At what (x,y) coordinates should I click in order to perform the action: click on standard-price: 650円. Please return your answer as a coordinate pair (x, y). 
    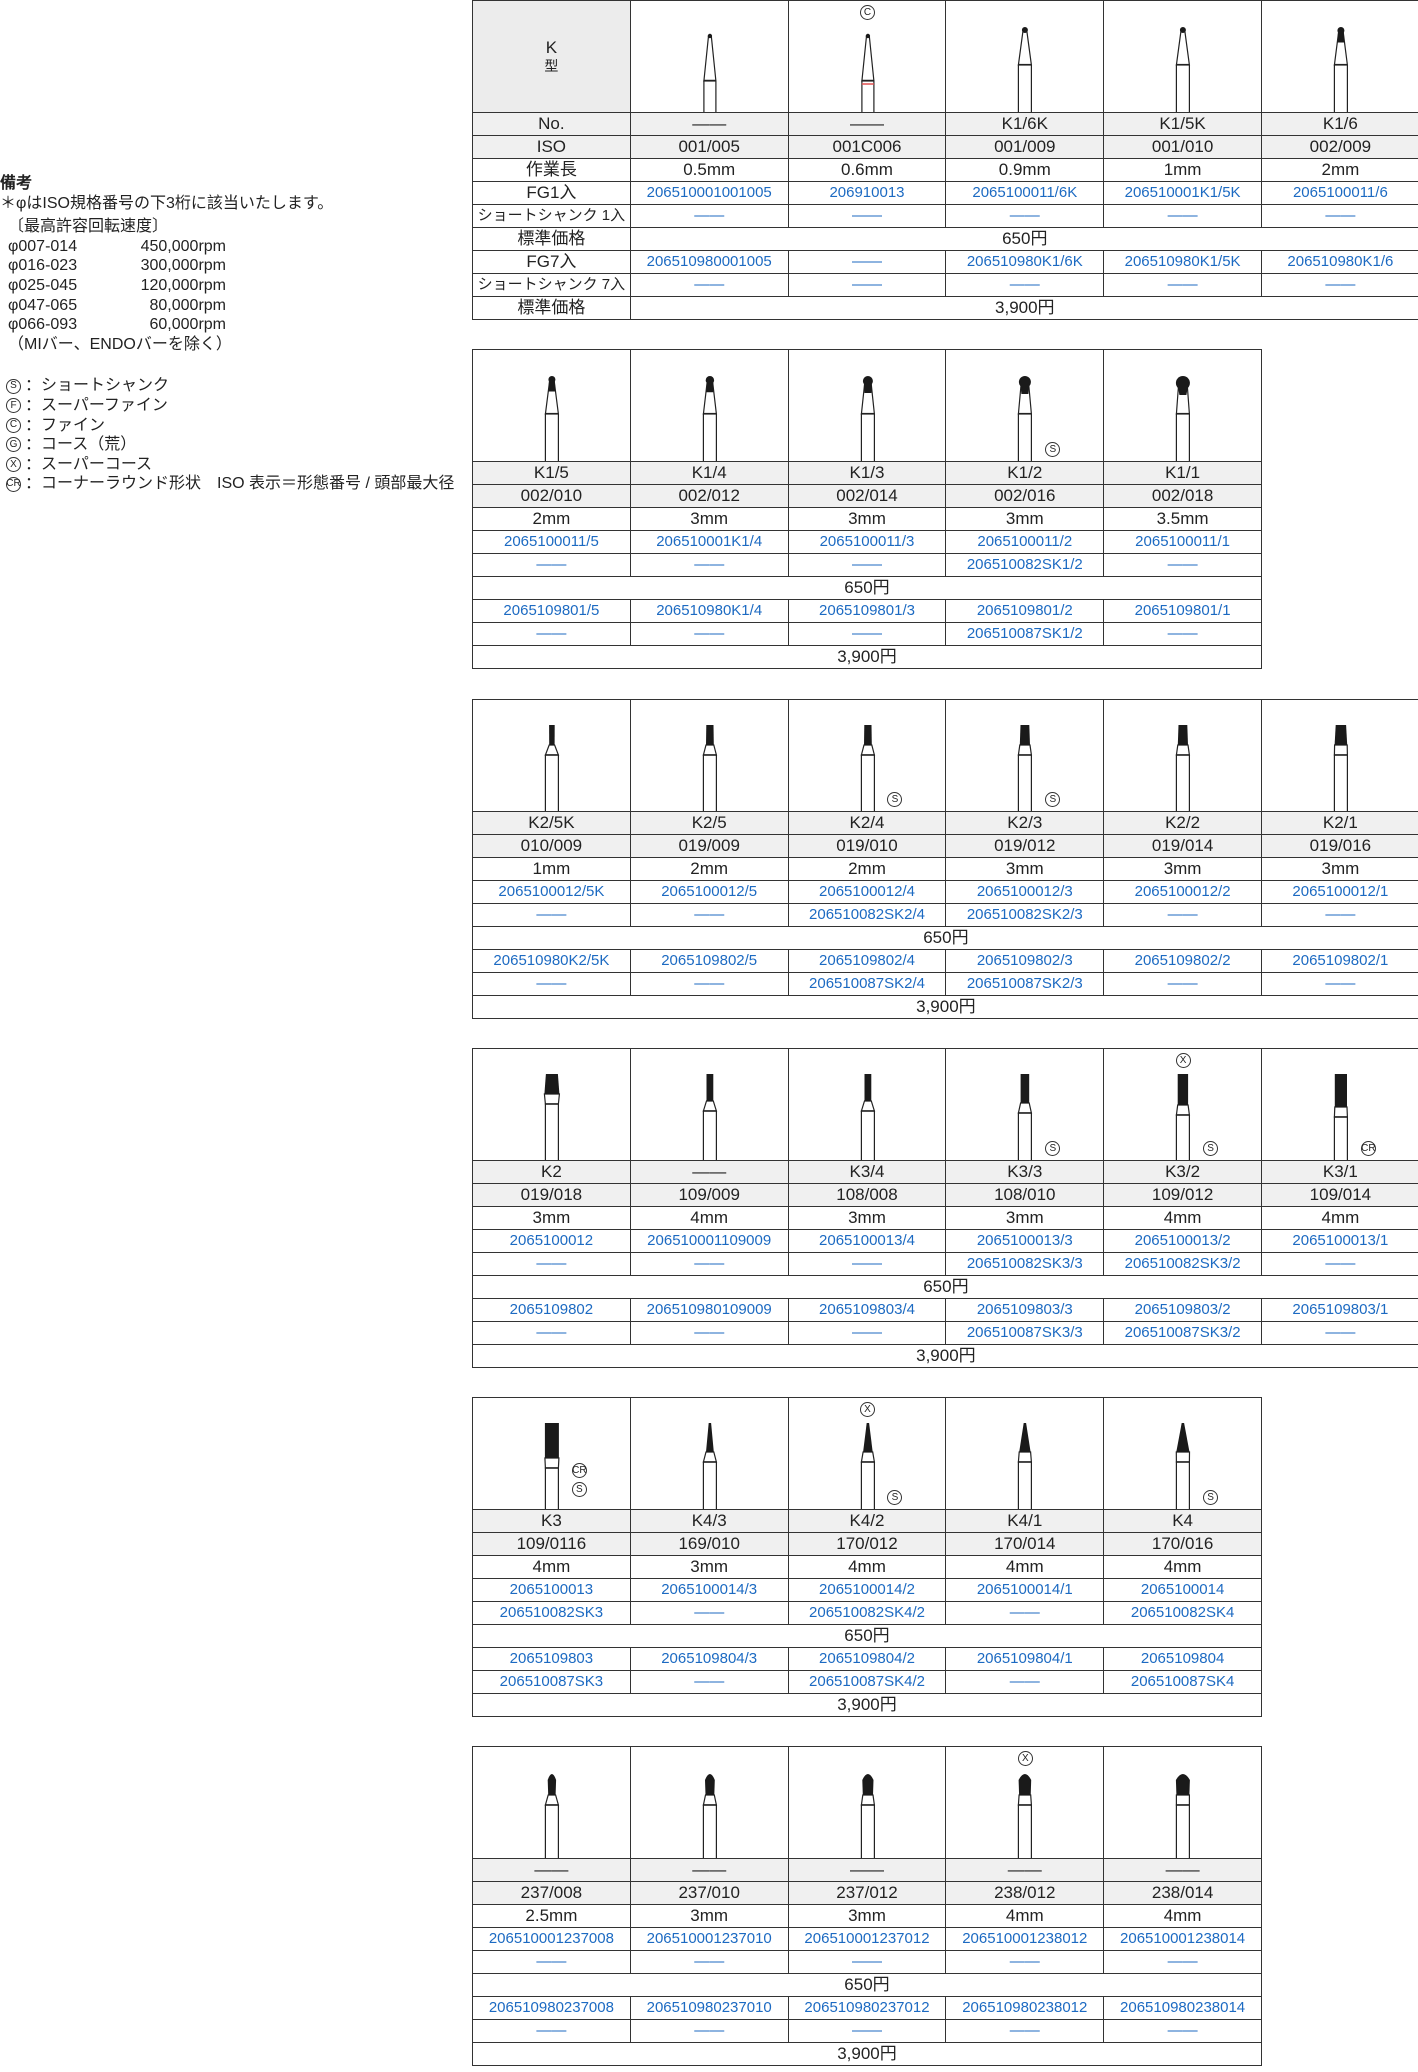
    Looking at the image, I should click on (867, 588).